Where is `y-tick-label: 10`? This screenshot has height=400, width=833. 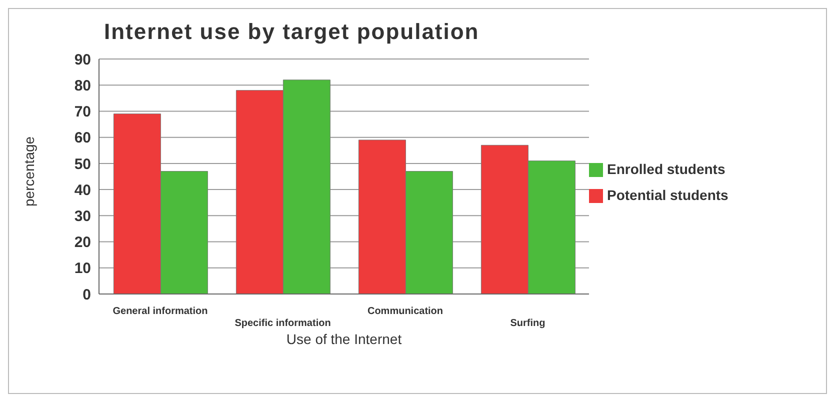
y-tick-label: 10 is located at coordinates (82, 269).